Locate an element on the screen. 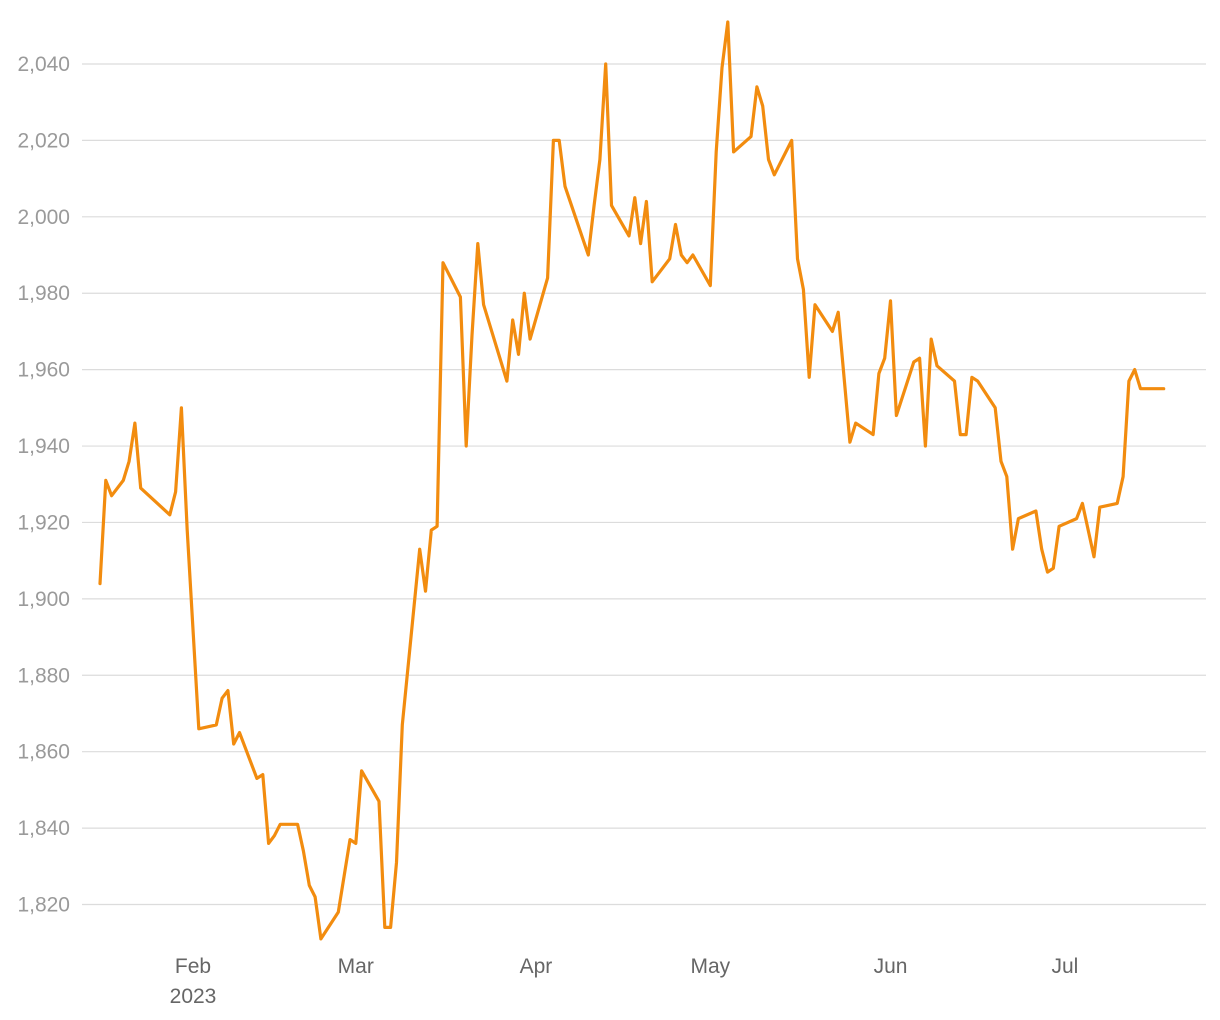  y-tick-label: 2,020 is located at coordinates (43, 140).